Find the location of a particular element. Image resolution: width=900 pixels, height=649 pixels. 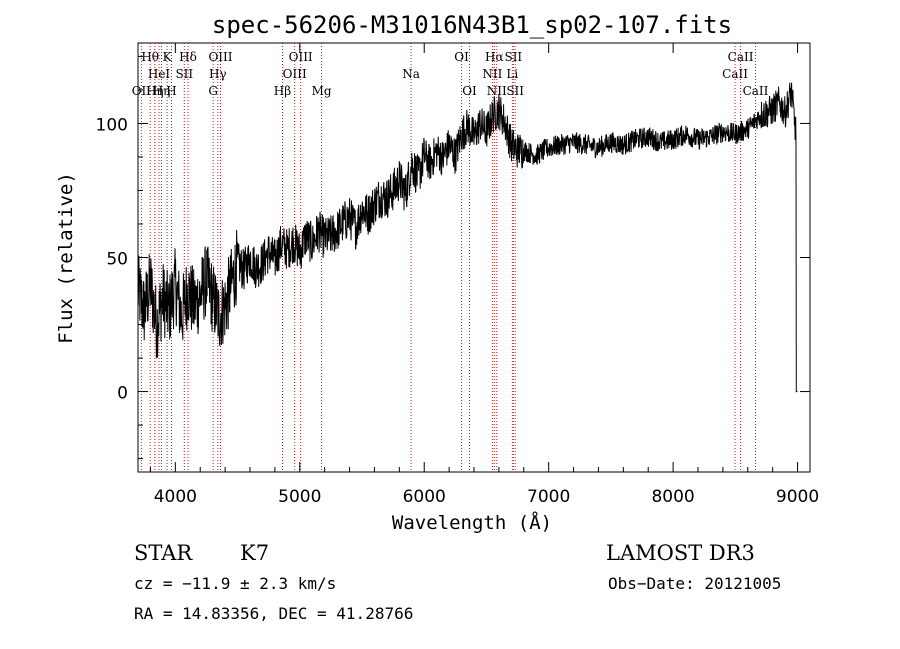

line-marker-label-3: HeI is located at coordinates (159, 74).